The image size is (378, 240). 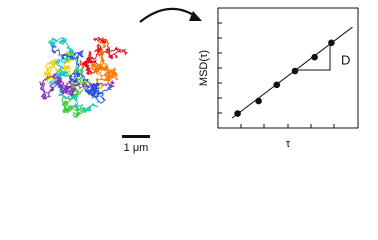 I want to click on x-axis-label: τ, so click(x=288, y=144).